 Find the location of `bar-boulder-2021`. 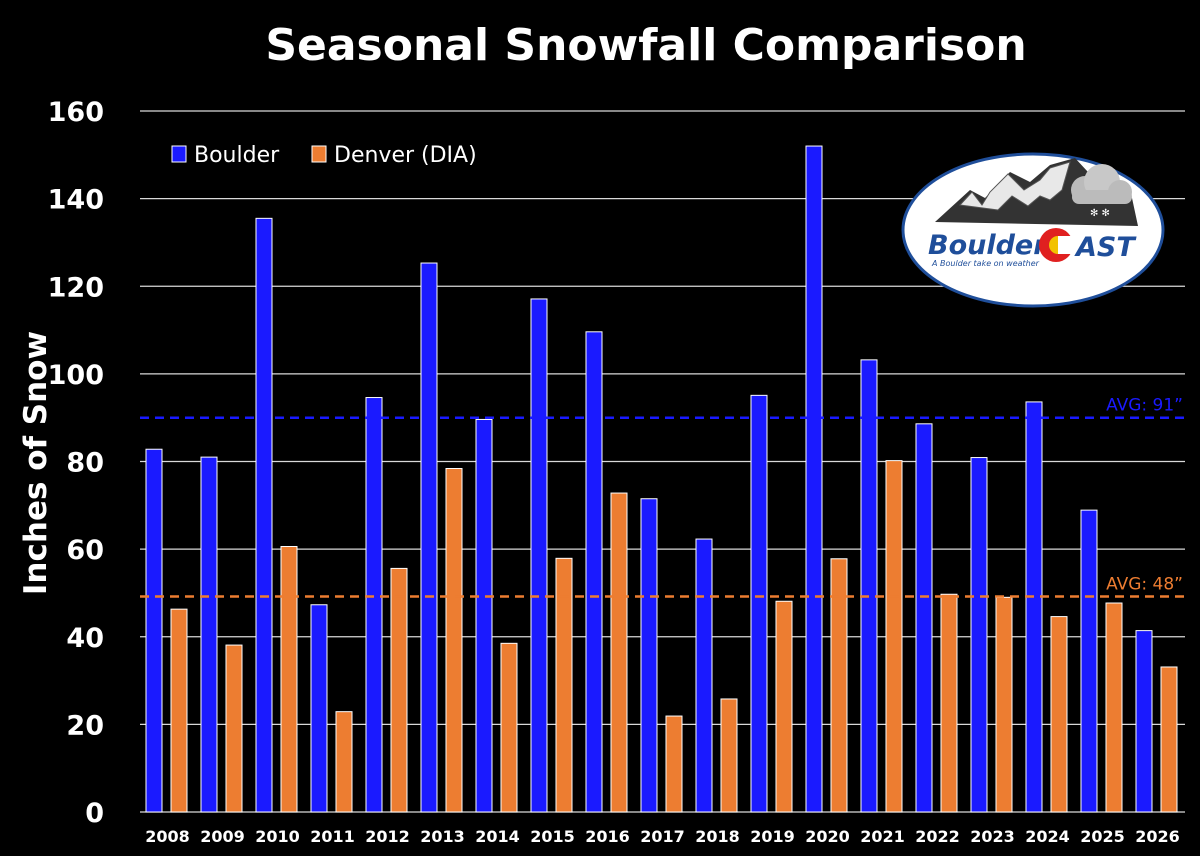

bar-boulder-2021 is located at coordinates (869, 586).